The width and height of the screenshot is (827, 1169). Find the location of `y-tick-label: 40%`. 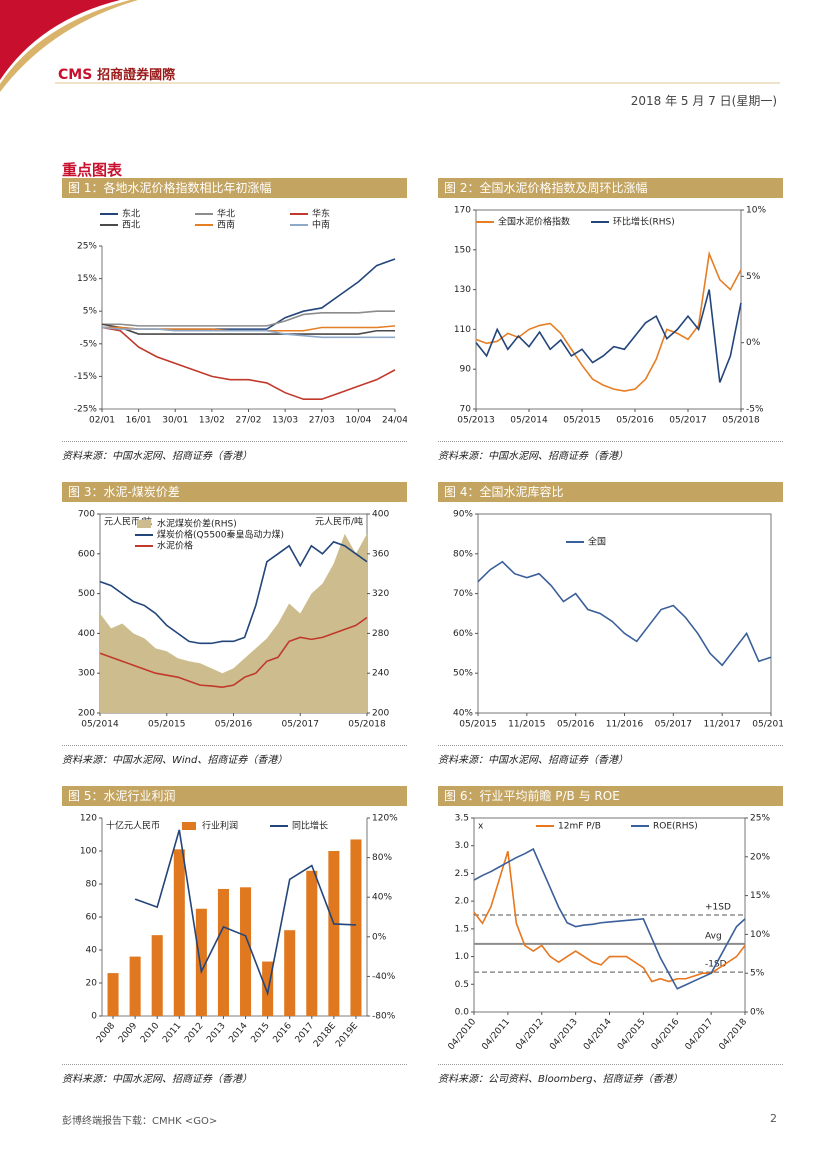

y-tick-label: 40% is located at coordinates (463, 714).